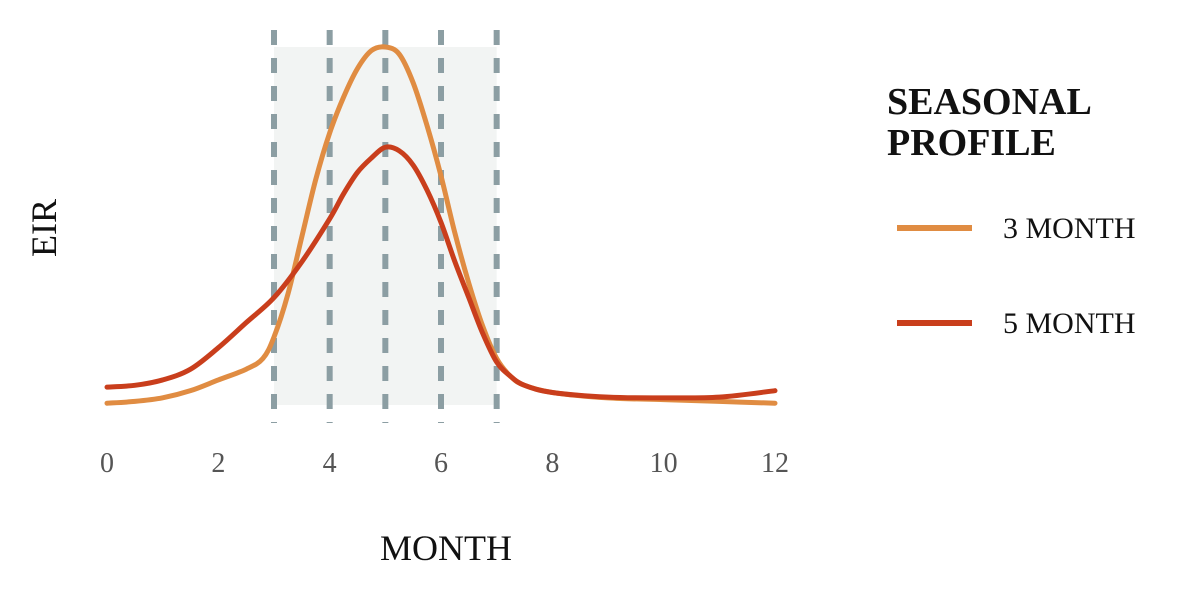  Describe the element at coordinates (1011, 210) in the screenshot. I see `legend: SEASONAL PROFILE 3 MONTH 5 MONTH` at that location.